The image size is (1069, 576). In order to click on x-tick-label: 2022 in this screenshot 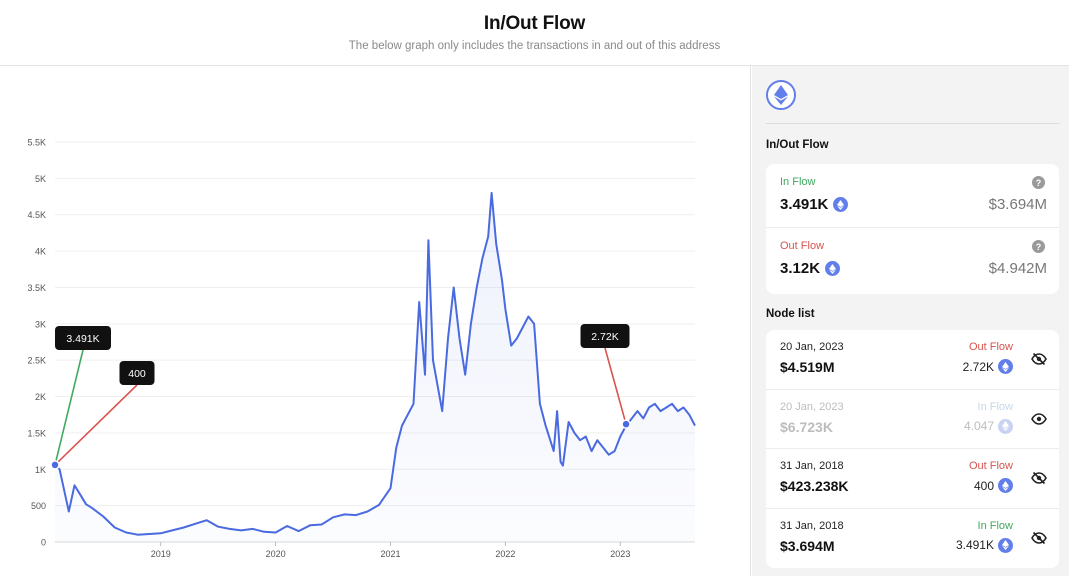, I will do `click(505, 554)`.